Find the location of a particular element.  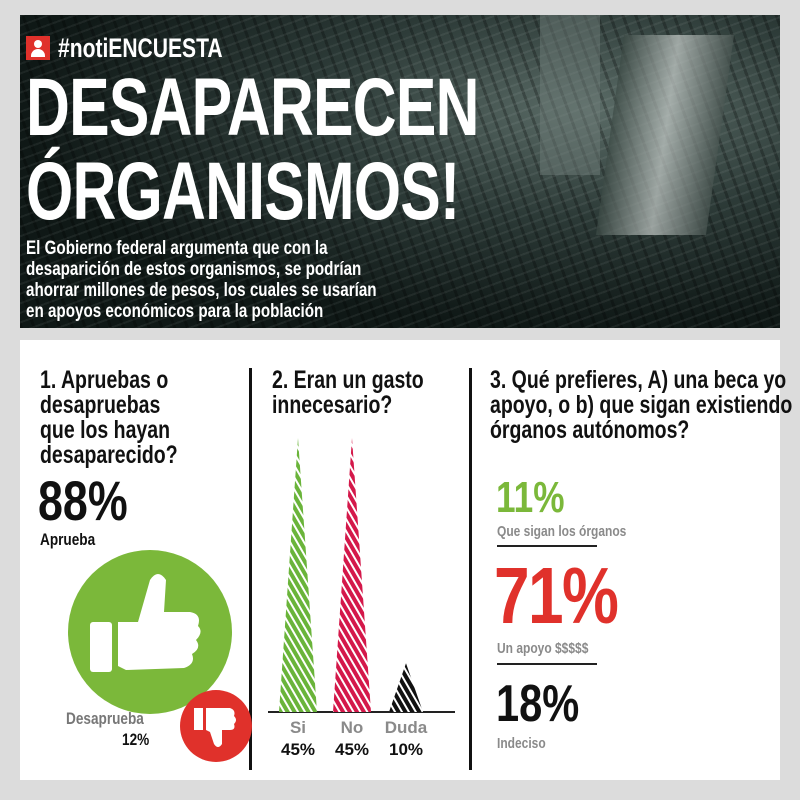

tick-label-duda: Duda is located at coordinates (406, 727).